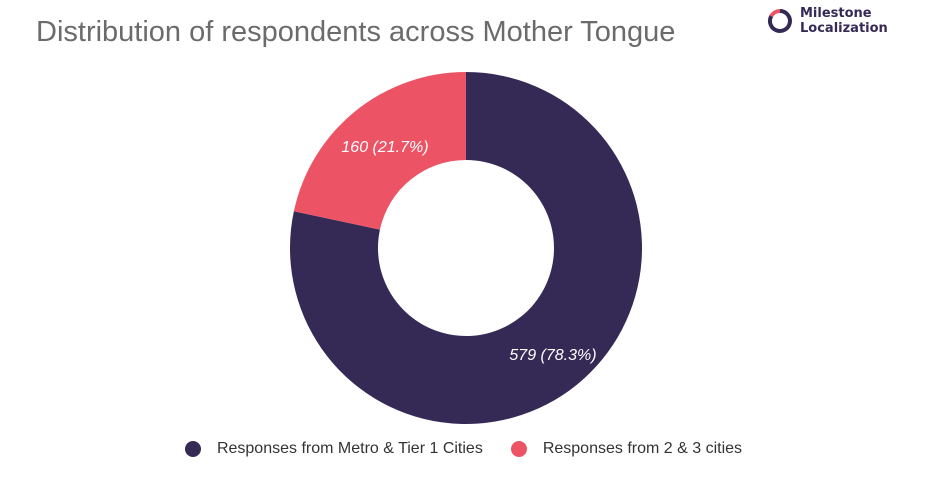  What do you see at coordinates (384, 147) in the screenshot?
I see `donut-label-1: 160 (21.7%)` at bounding box center [384, 147].